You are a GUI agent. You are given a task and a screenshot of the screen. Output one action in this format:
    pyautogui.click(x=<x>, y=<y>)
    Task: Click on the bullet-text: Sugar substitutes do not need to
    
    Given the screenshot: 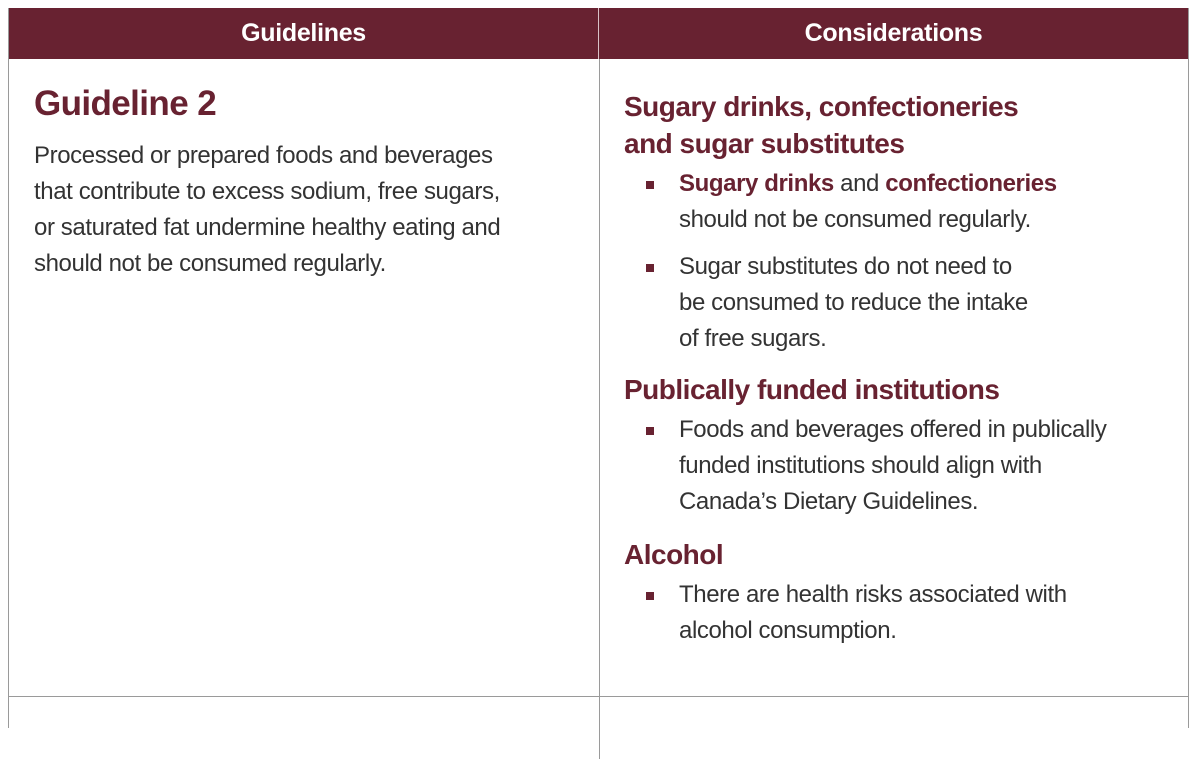 What is the action you would take?
    pyautogui.click(x=845, y=266)
    